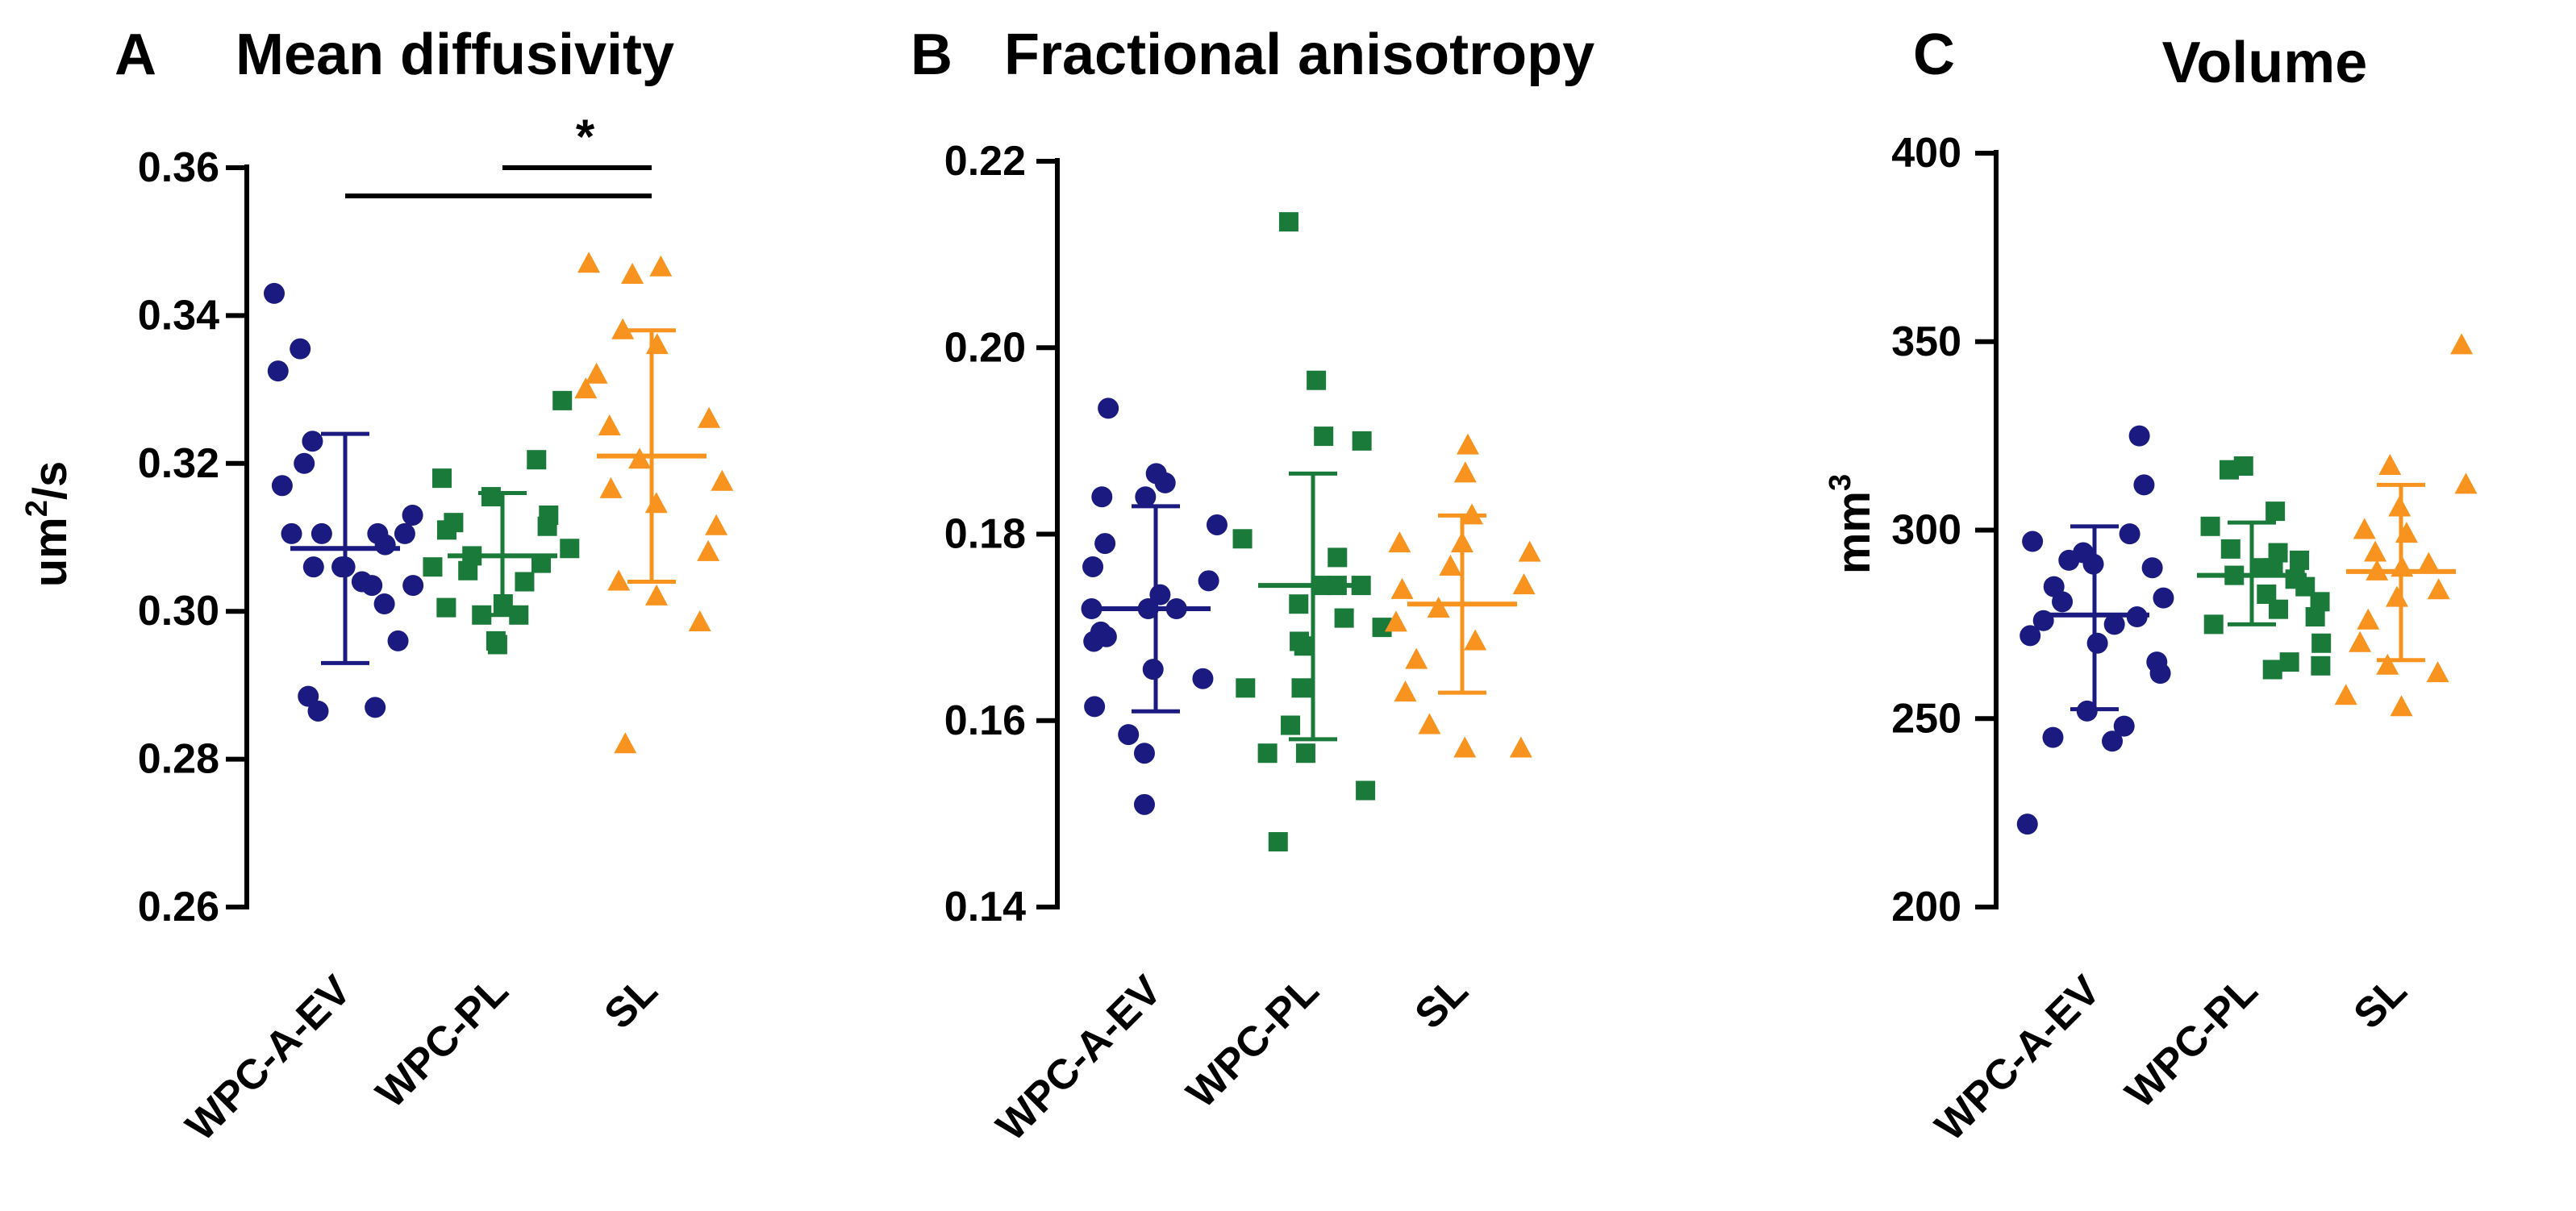  What do you see at coordinates (985, 347) in the screenshot?
I see `y-tick-label: 0.20` at bounding box center [985, 347].